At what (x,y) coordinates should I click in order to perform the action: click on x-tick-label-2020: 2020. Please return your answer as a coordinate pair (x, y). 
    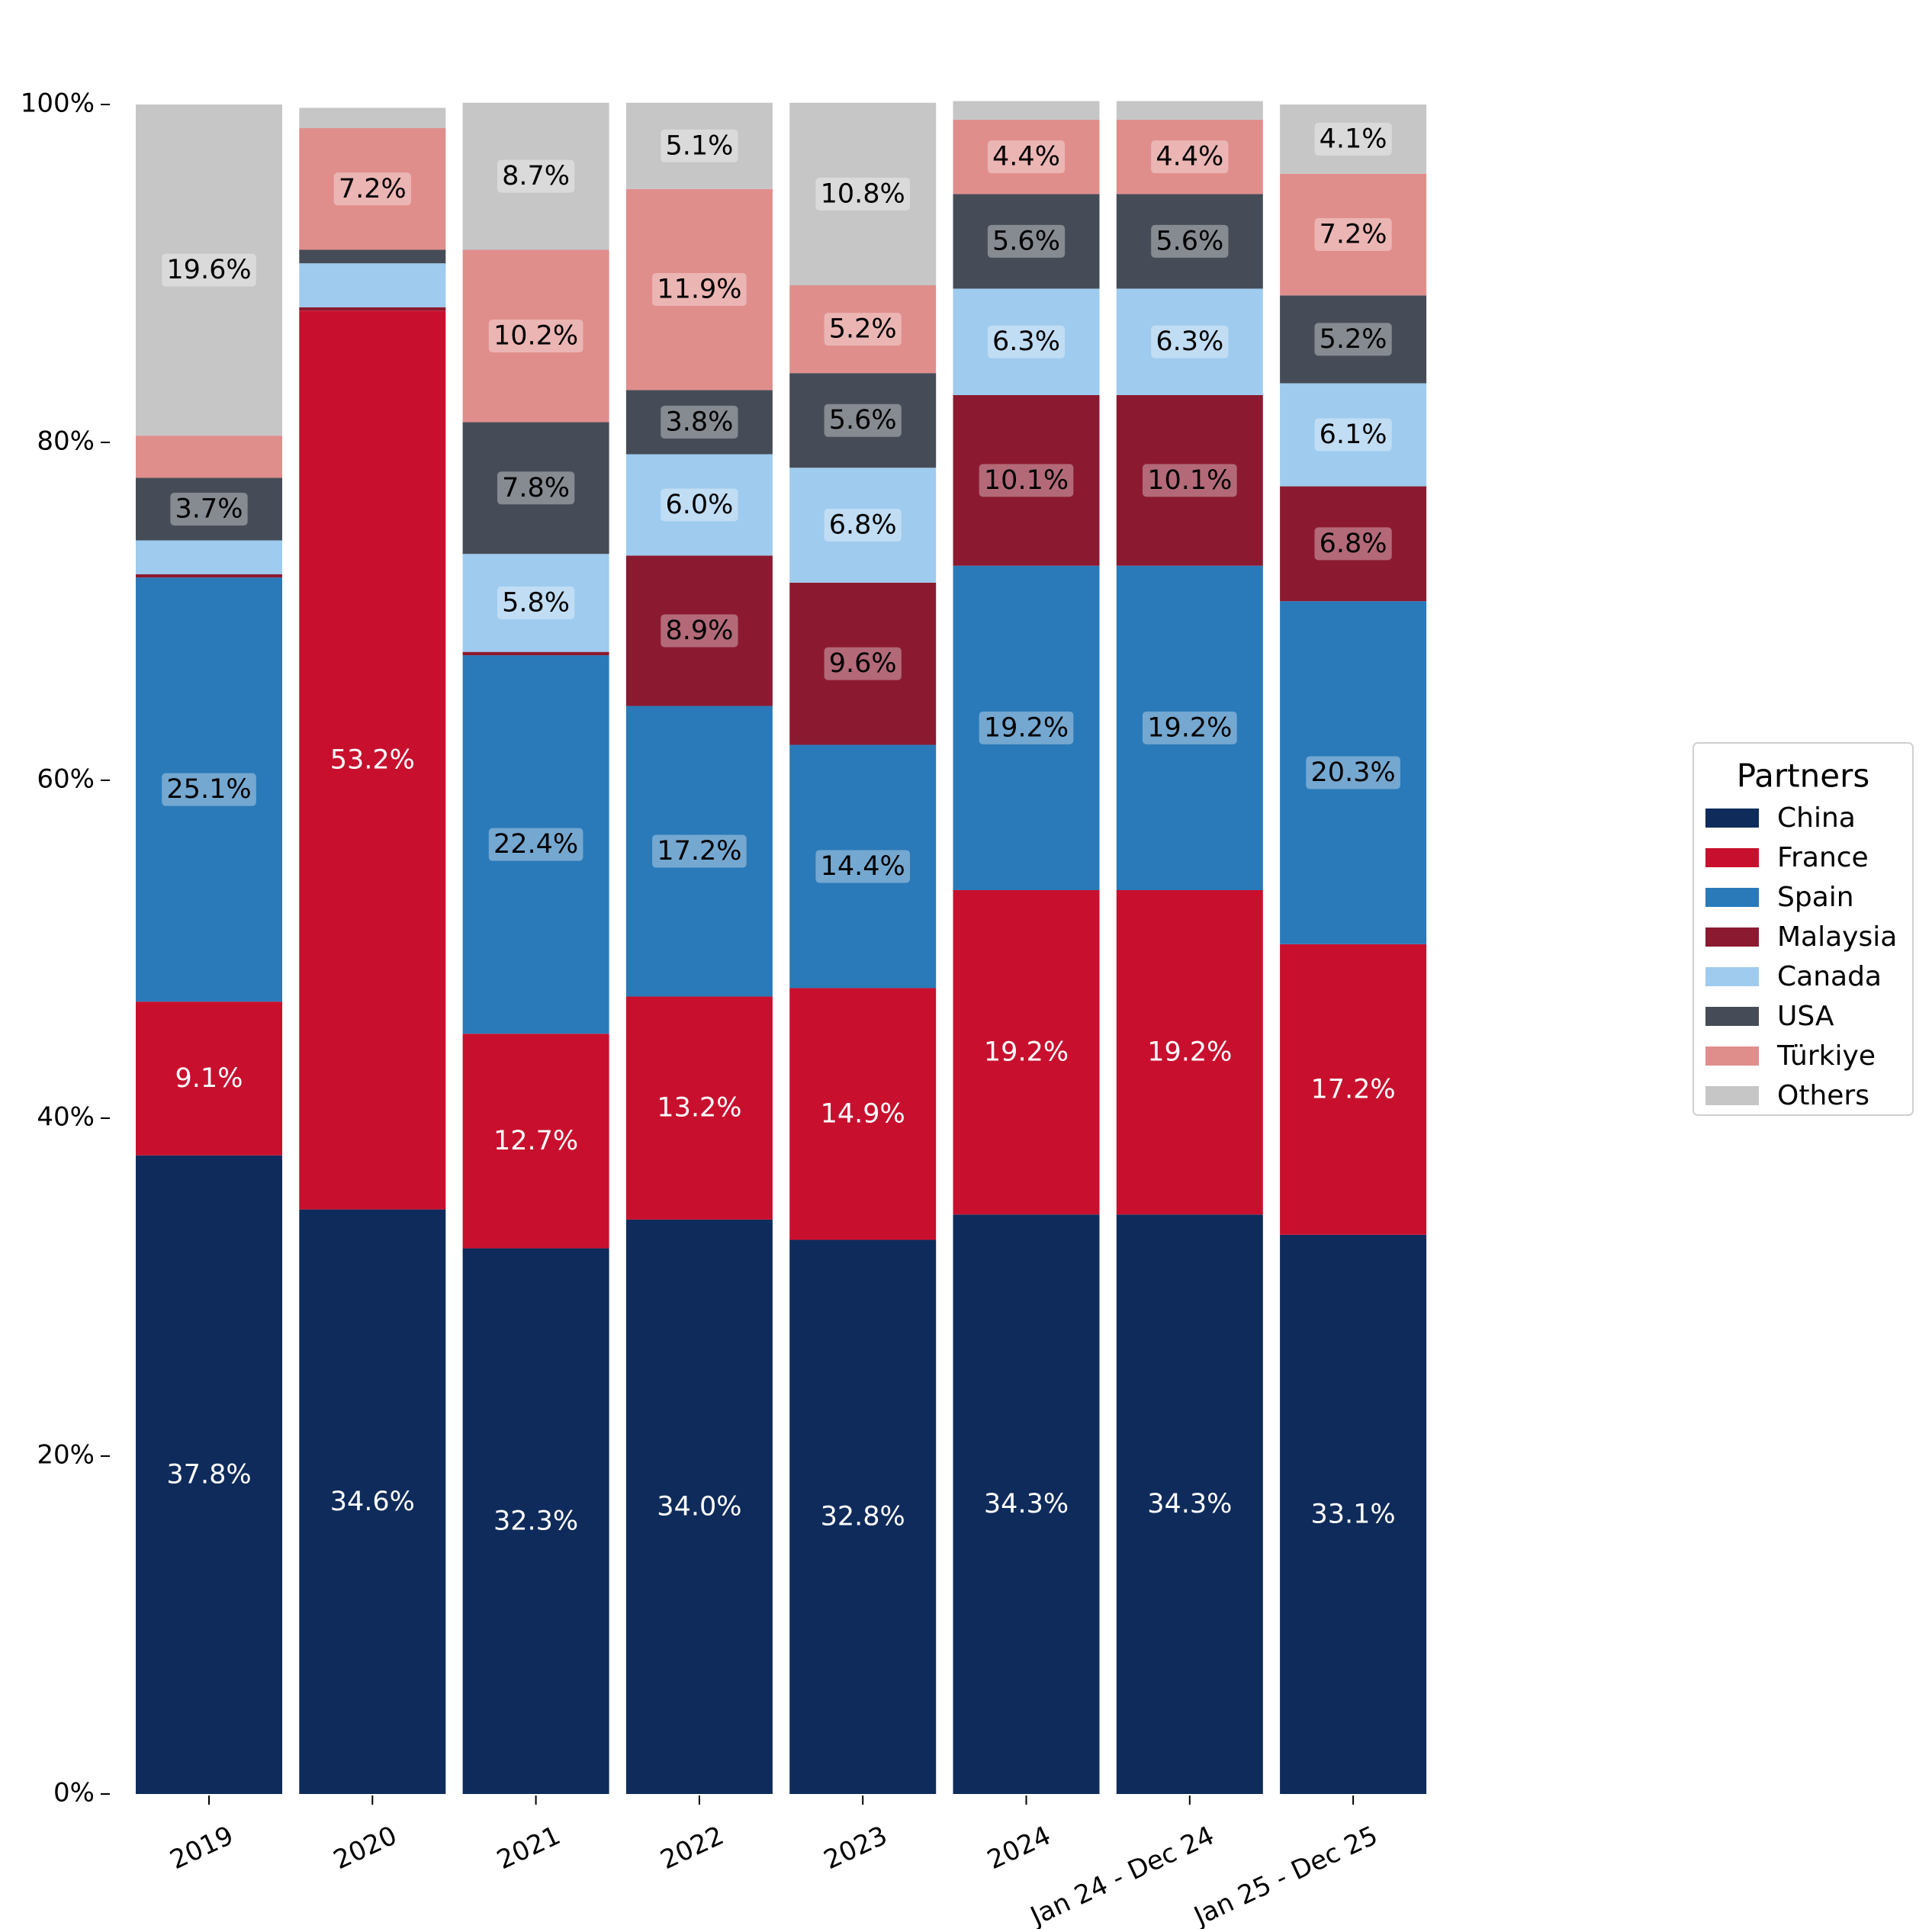
    Looking at the image, I should click on (365, 1848).